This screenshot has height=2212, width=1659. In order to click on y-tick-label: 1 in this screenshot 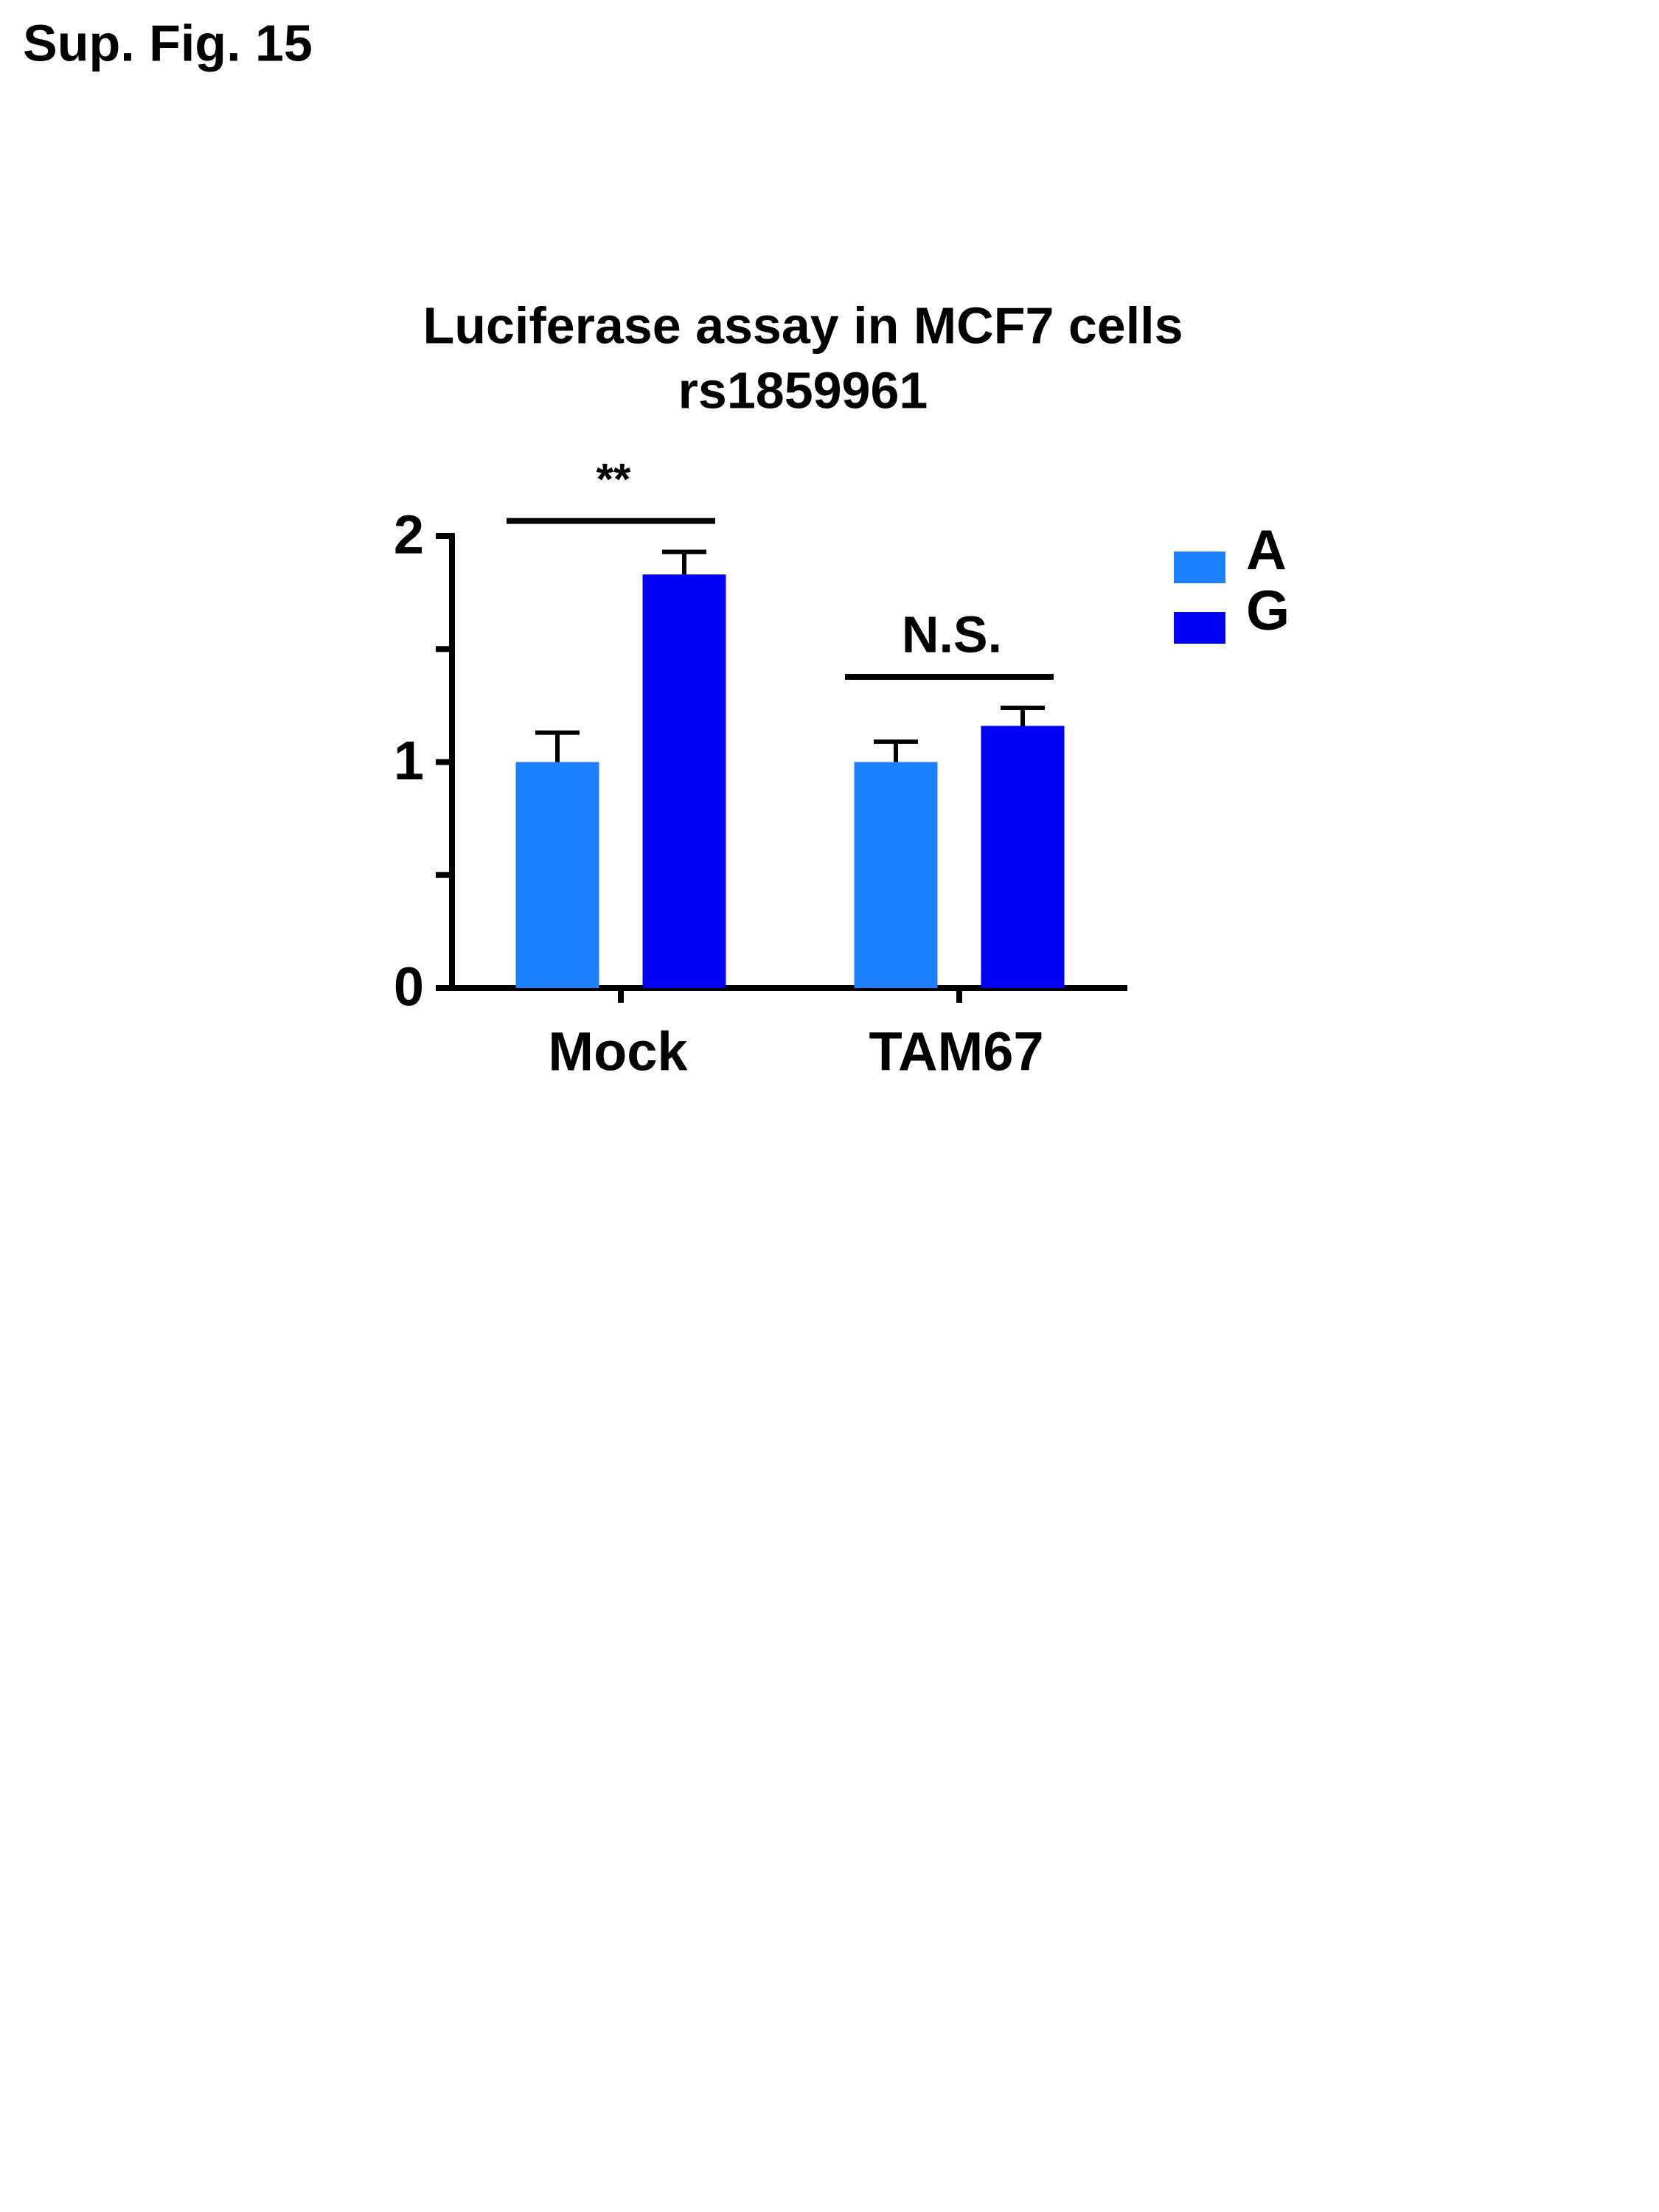, I will do `click(409, 760)`.